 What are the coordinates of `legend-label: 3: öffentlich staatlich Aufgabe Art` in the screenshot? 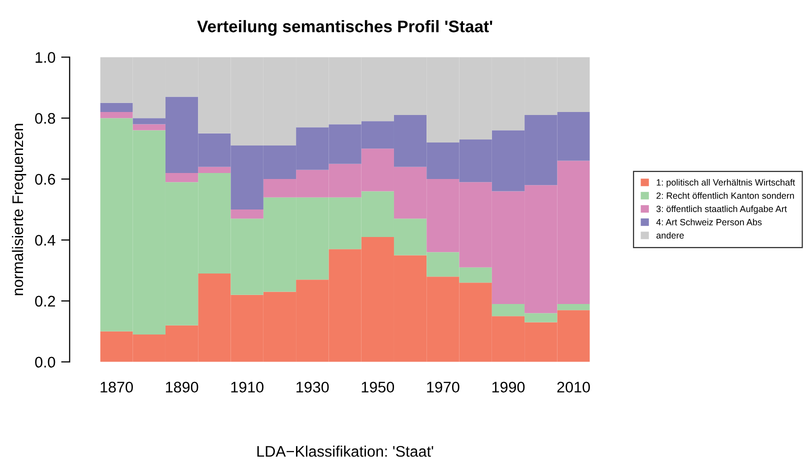 It's located at (721, 209).